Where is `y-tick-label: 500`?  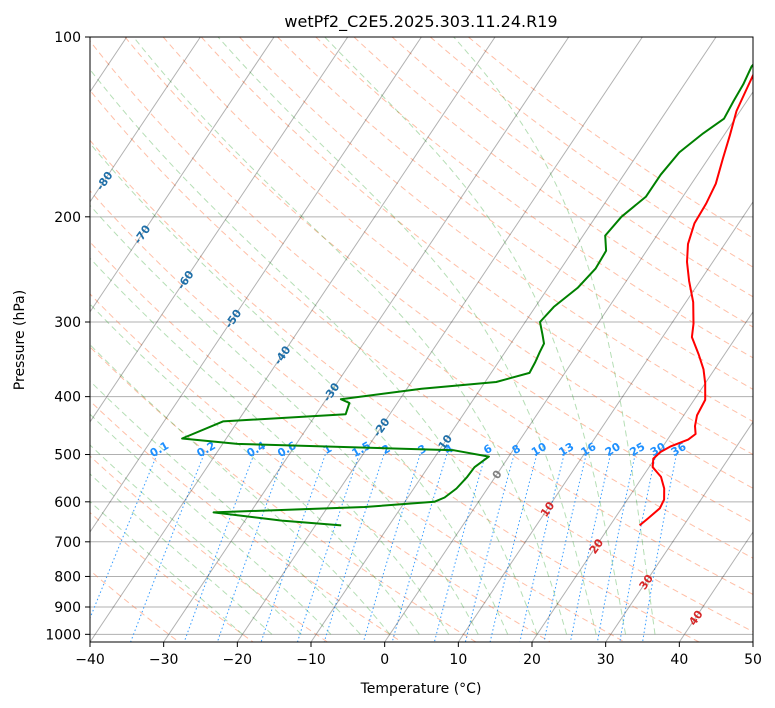 y-tick-label: 500 is located at coordinates (67, 456).